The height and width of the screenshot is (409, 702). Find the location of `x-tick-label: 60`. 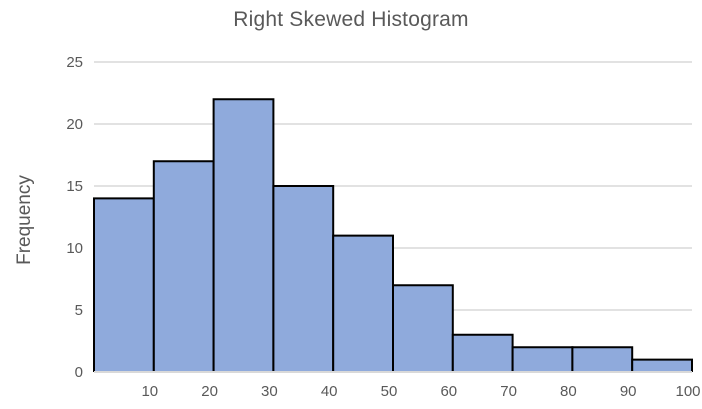

x-tick-label: 60 is located at coordinates (448, 391).